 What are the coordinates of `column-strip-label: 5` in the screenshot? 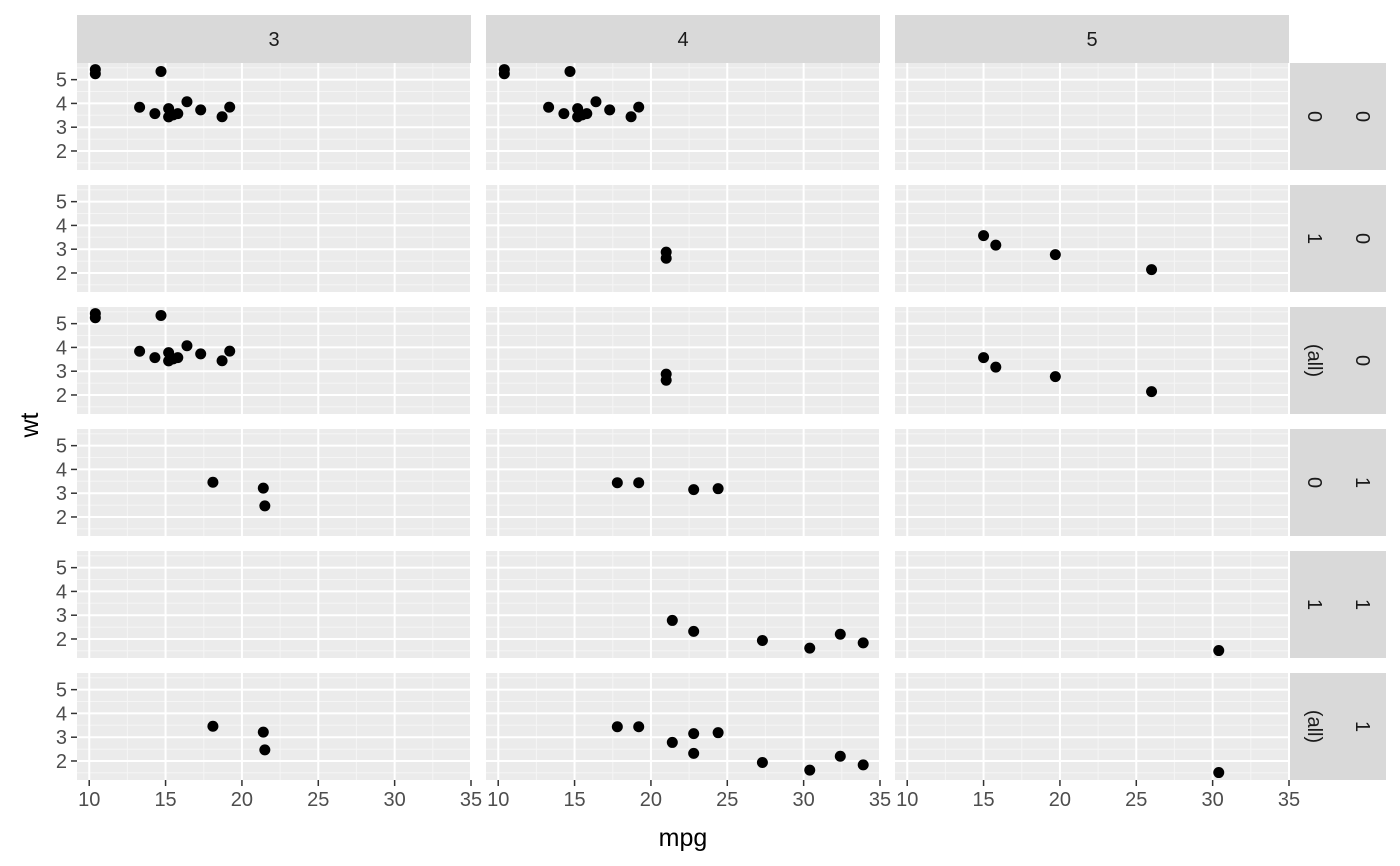 It's located at (1091, 40).